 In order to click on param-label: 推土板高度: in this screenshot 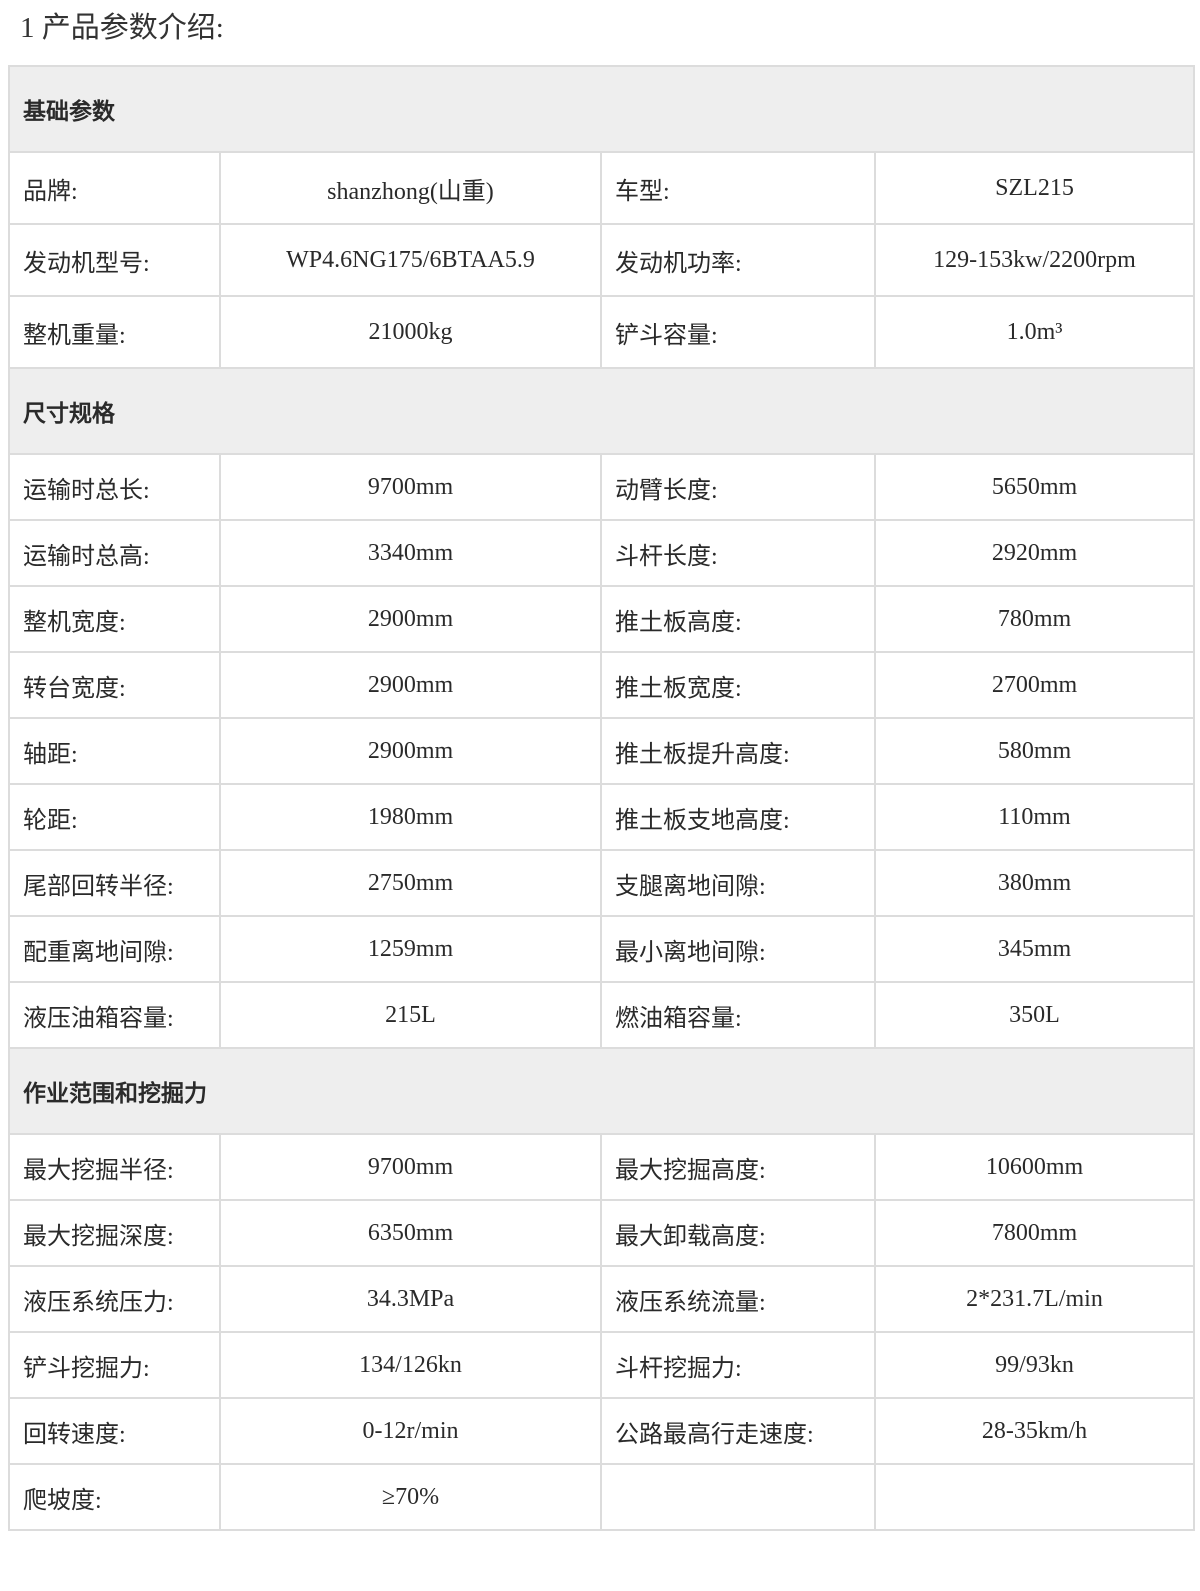, I will do `click(738, 619)`.